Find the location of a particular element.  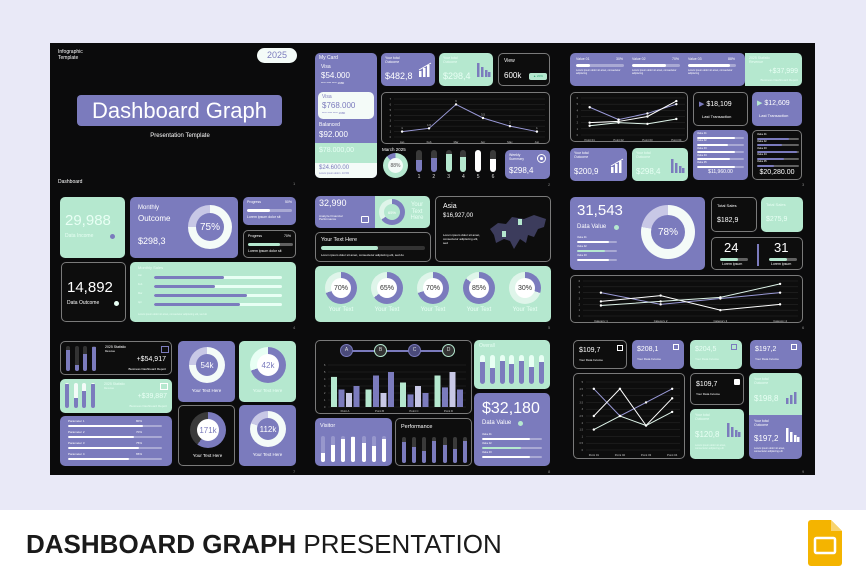

parameter-pct: 75% is located at coordinates (139, 443).